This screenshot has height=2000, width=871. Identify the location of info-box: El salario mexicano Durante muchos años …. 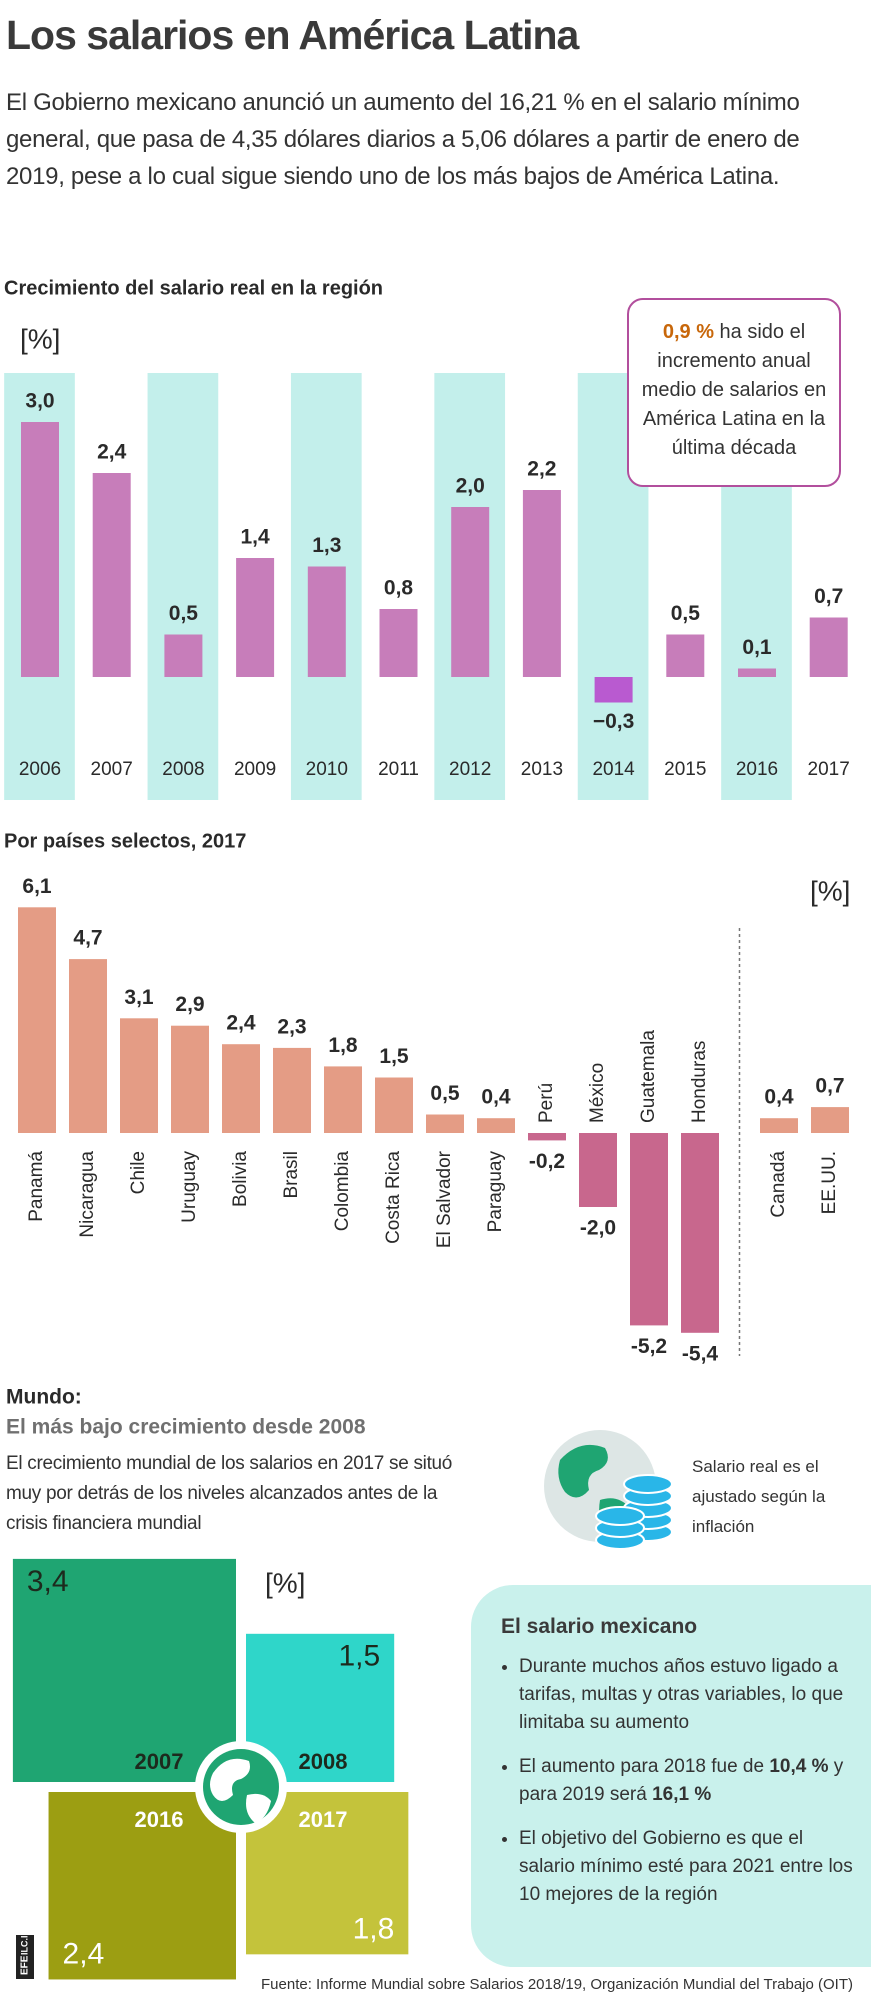
(671, 1776).